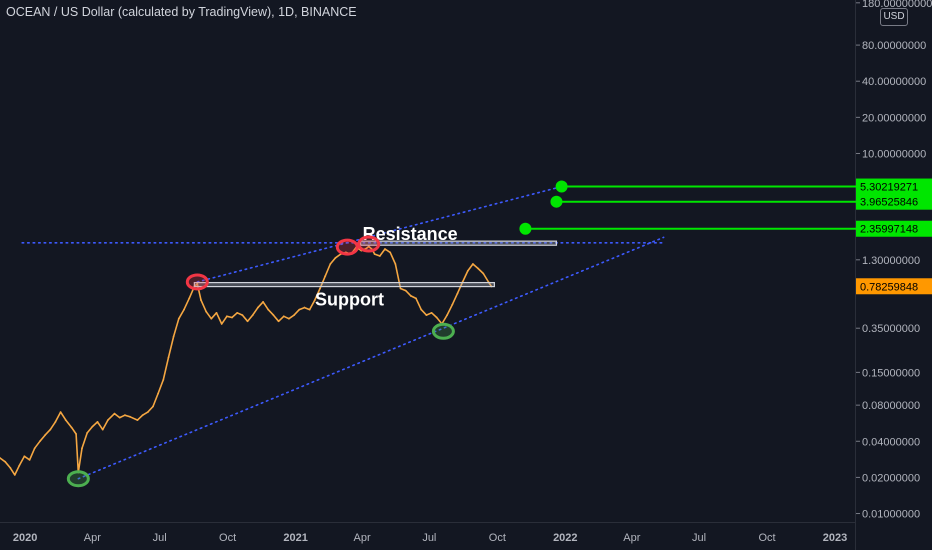  What do you see at coordinates (835, 538) in the screenshot?
I see `x-tick-label: 2023` at bounding box center [835, 538].